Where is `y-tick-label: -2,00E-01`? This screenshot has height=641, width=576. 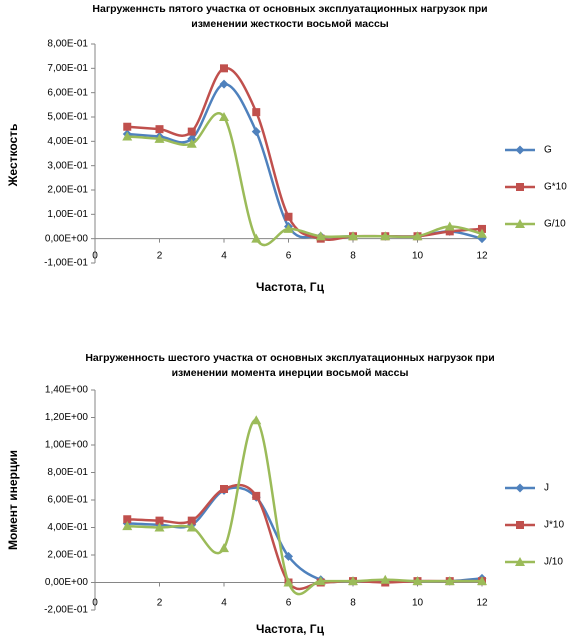 y-tick-label: -2,00E-01 is located at coordinates (66, 610).